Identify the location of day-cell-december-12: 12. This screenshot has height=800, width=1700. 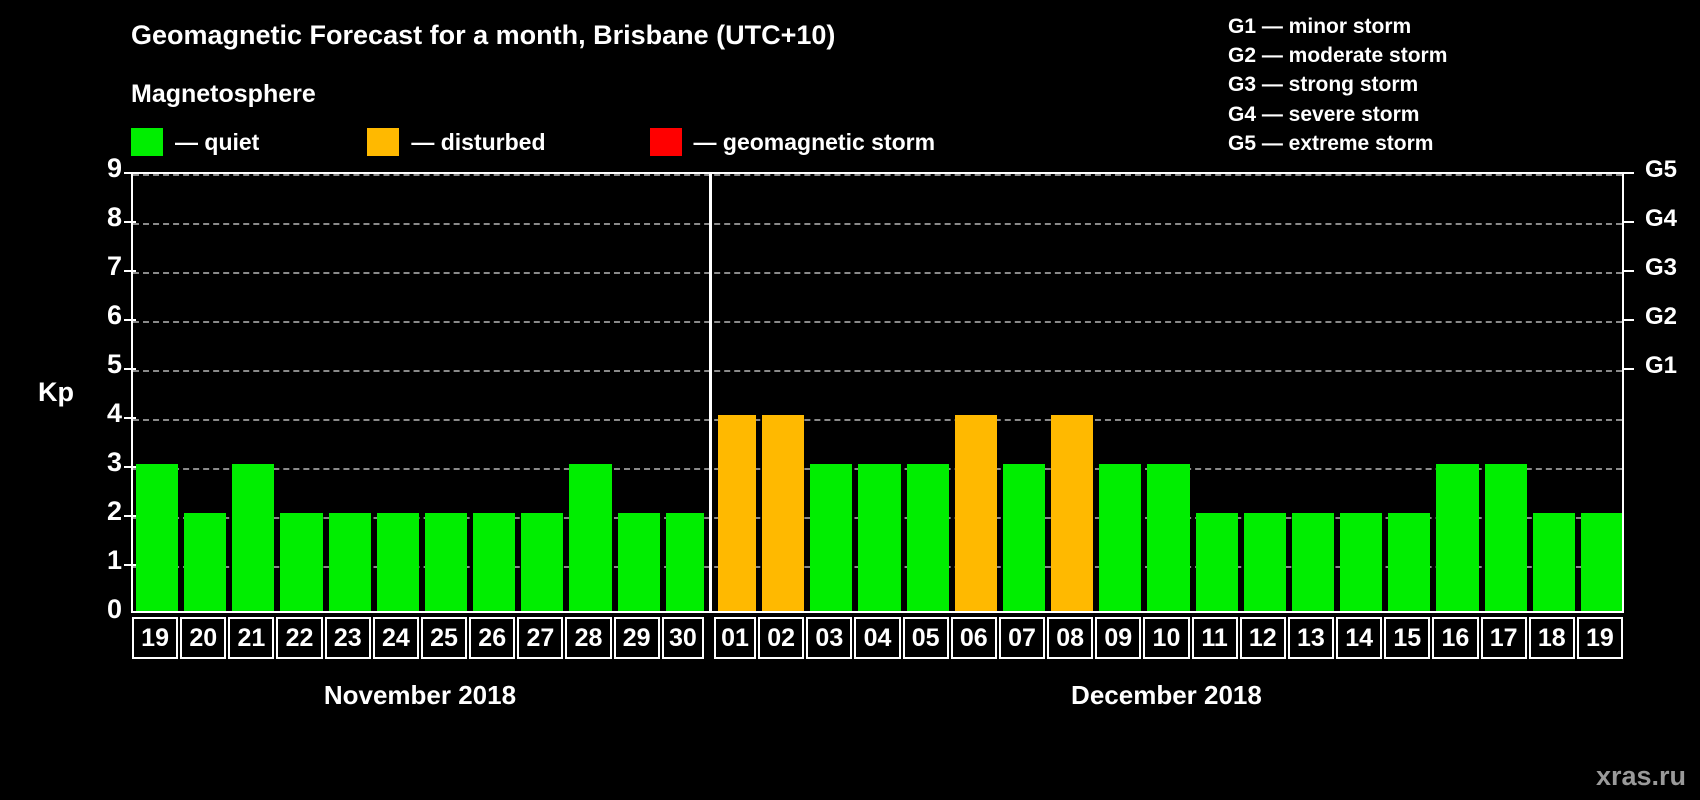
(1262, 638).